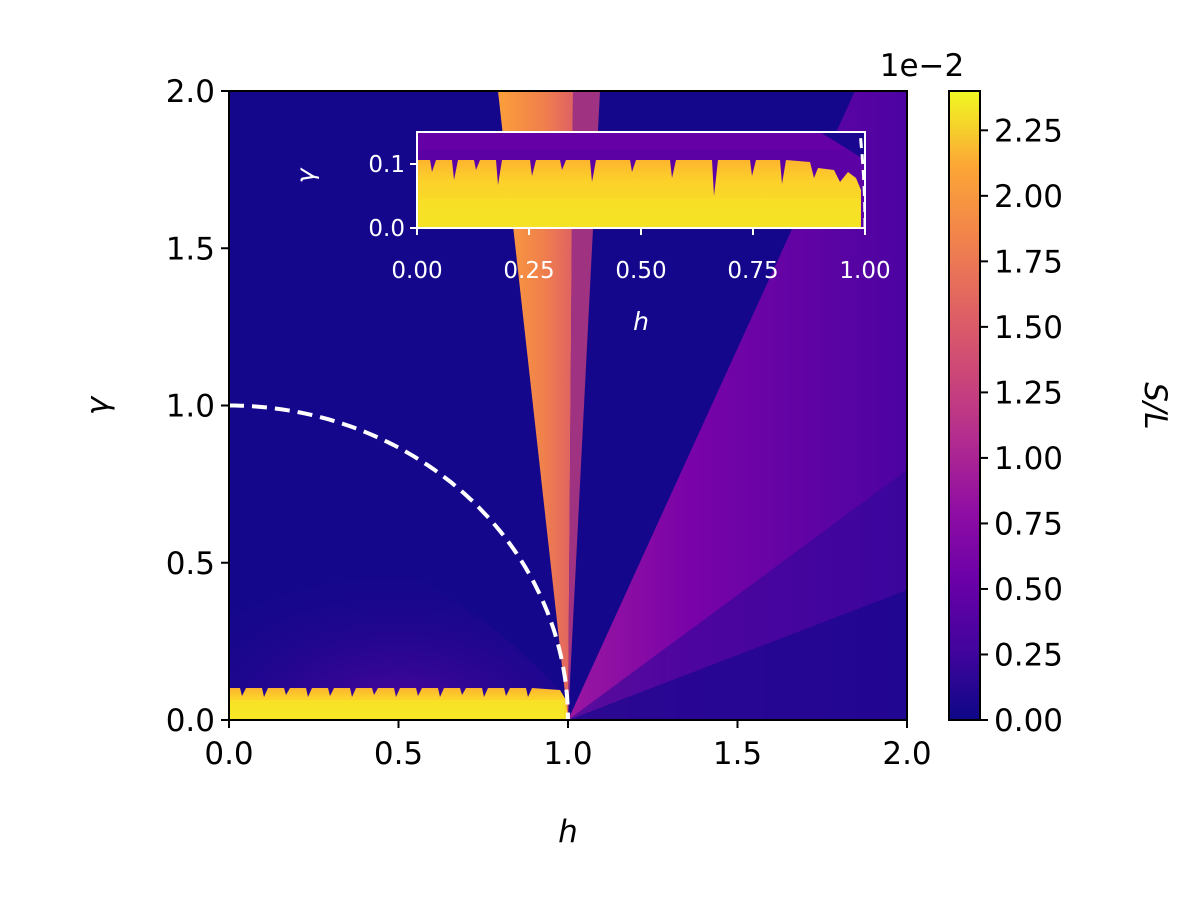 This screenshot has height=900, width=1200. I want to click on critical-fan, so click(535, 405).